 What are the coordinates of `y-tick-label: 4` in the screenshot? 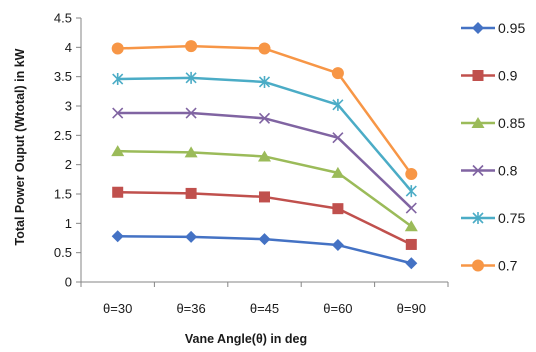 It's located at (68, 47).